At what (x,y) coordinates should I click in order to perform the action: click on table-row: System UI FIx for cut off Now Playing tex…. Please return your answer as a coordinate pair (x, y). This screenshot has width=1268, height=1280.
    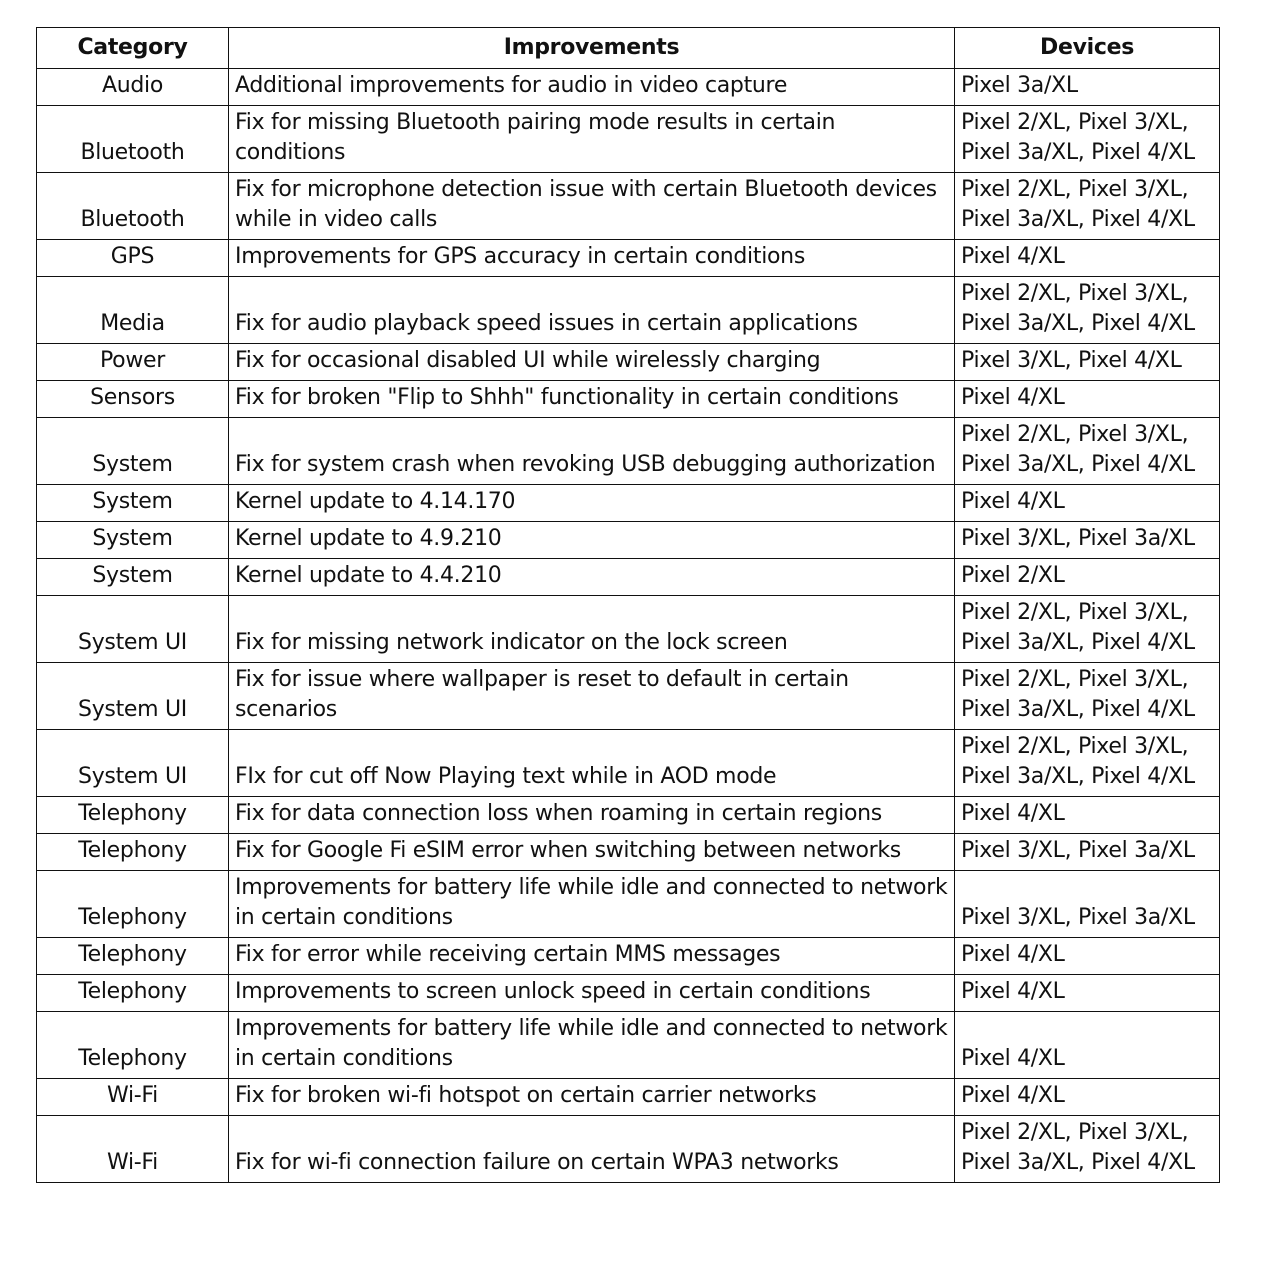
    Looking at the image, I should click on (628, 763).